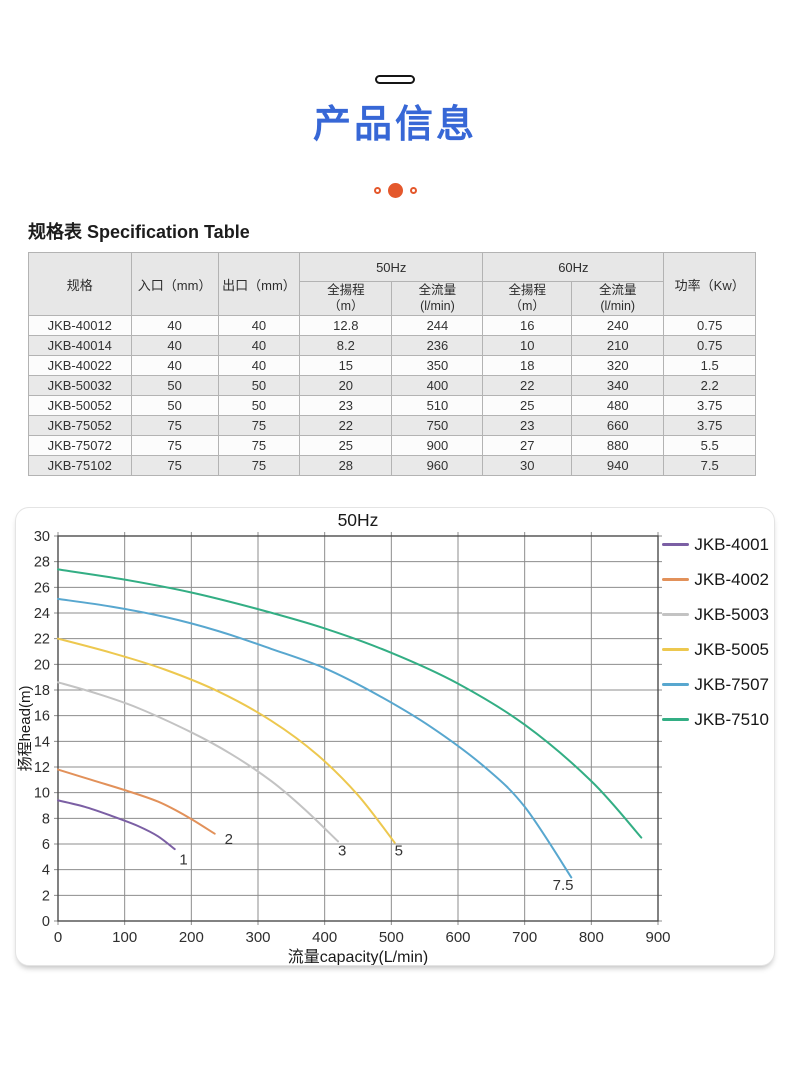 The height and width of the screenshot is (1078, 790). I want to click on spec-row: JKB-75102 75 75 28 960 30 940 7.5, so click(392, 465).